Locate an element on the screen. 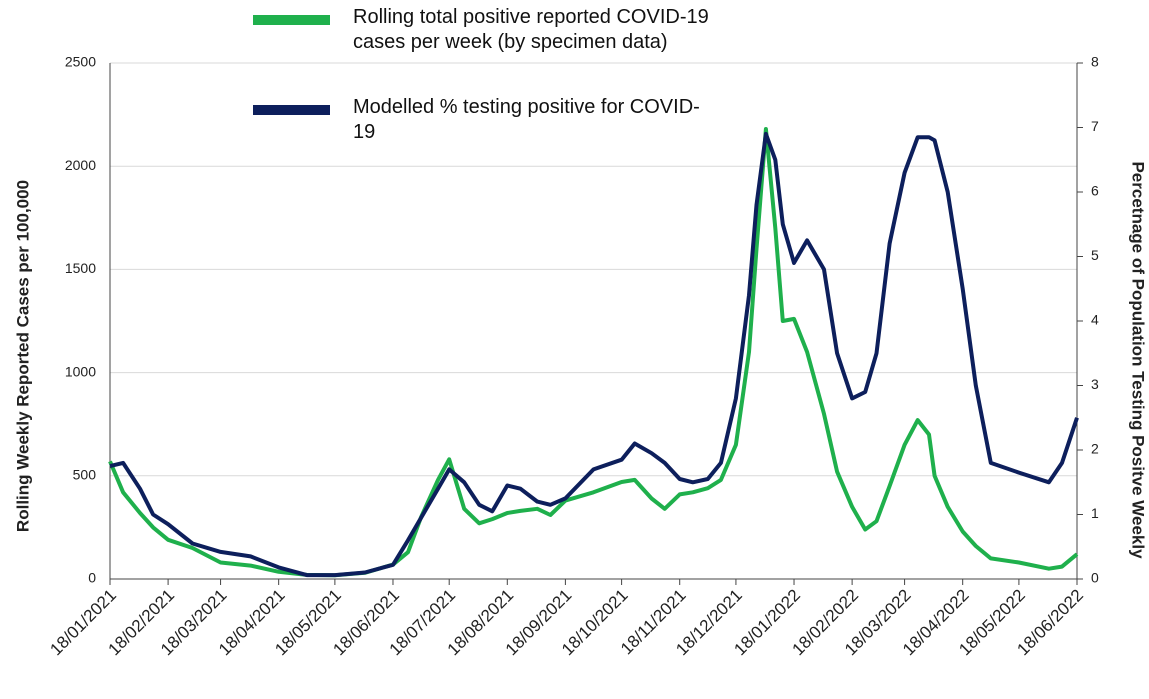 The width and height of the screenshot is (1149, 699). y2-tick-label: 4 is located at coordinates (1095, 320).